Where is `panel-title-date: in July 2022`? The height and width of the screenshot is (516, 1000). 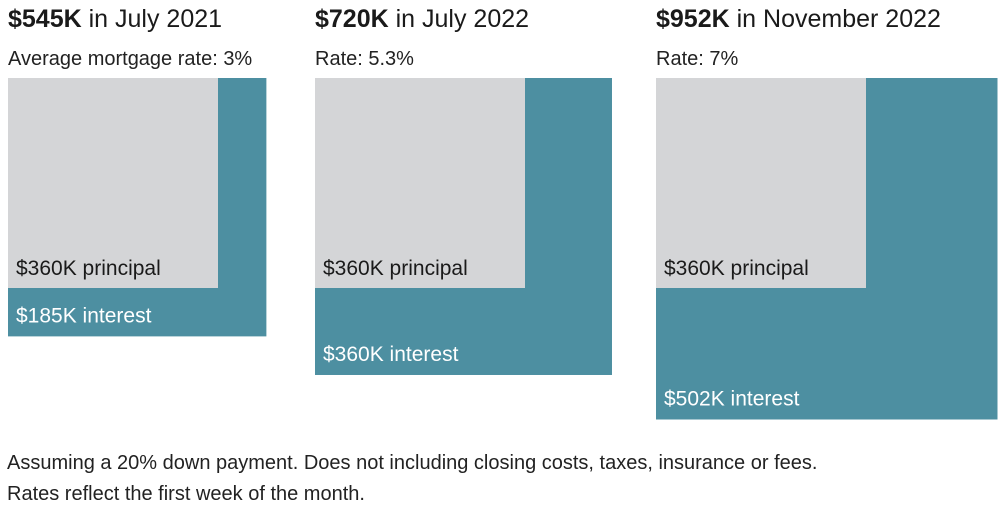 panel-title-date: in July 2022 is located at coordinates (459, 19).